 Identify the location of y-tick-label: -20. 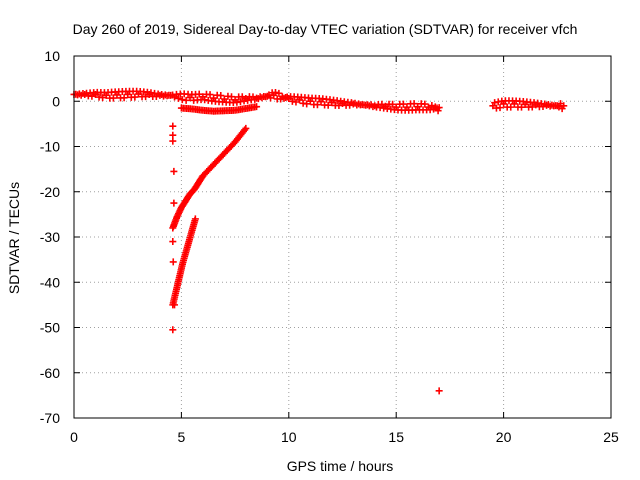
(50, 192).